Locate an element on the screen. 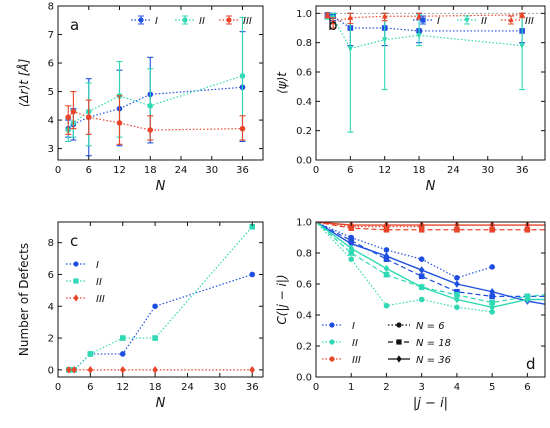 Image resolution: width=550 pixels, height=428 pixels. y-tick-label: 0.8 is located at coordinates (304, 43).